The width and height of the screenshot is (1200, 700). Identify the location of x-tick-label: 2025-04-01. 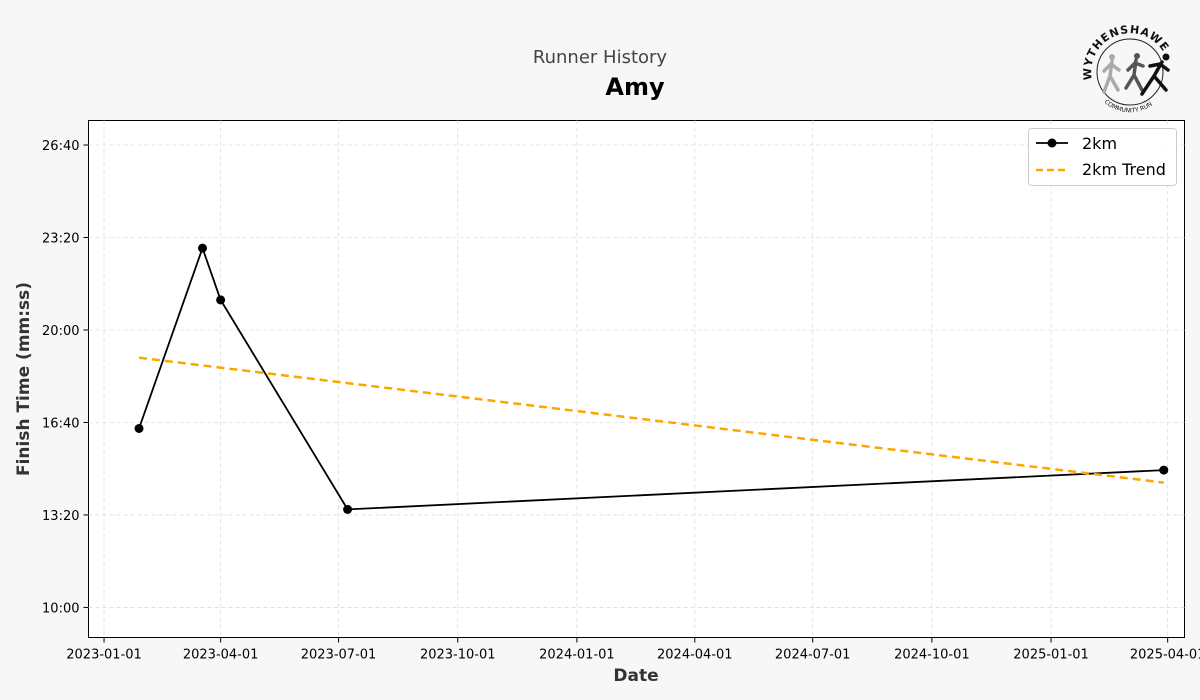
(1165, 655).